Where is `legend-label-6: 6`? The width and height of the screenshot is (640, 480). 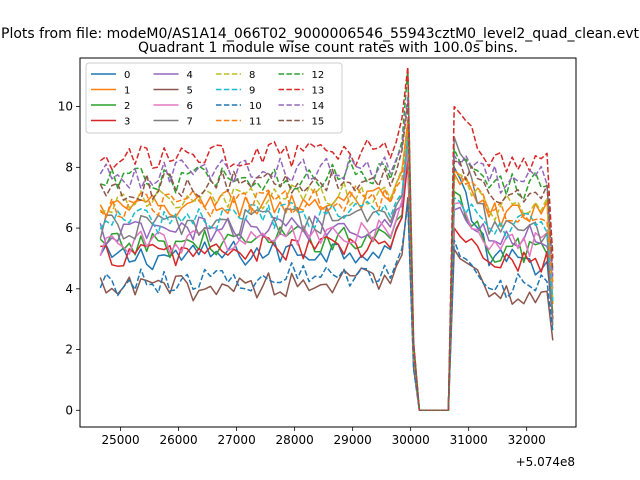 legend-label-6: 6 is located at coordinates (190, 106).